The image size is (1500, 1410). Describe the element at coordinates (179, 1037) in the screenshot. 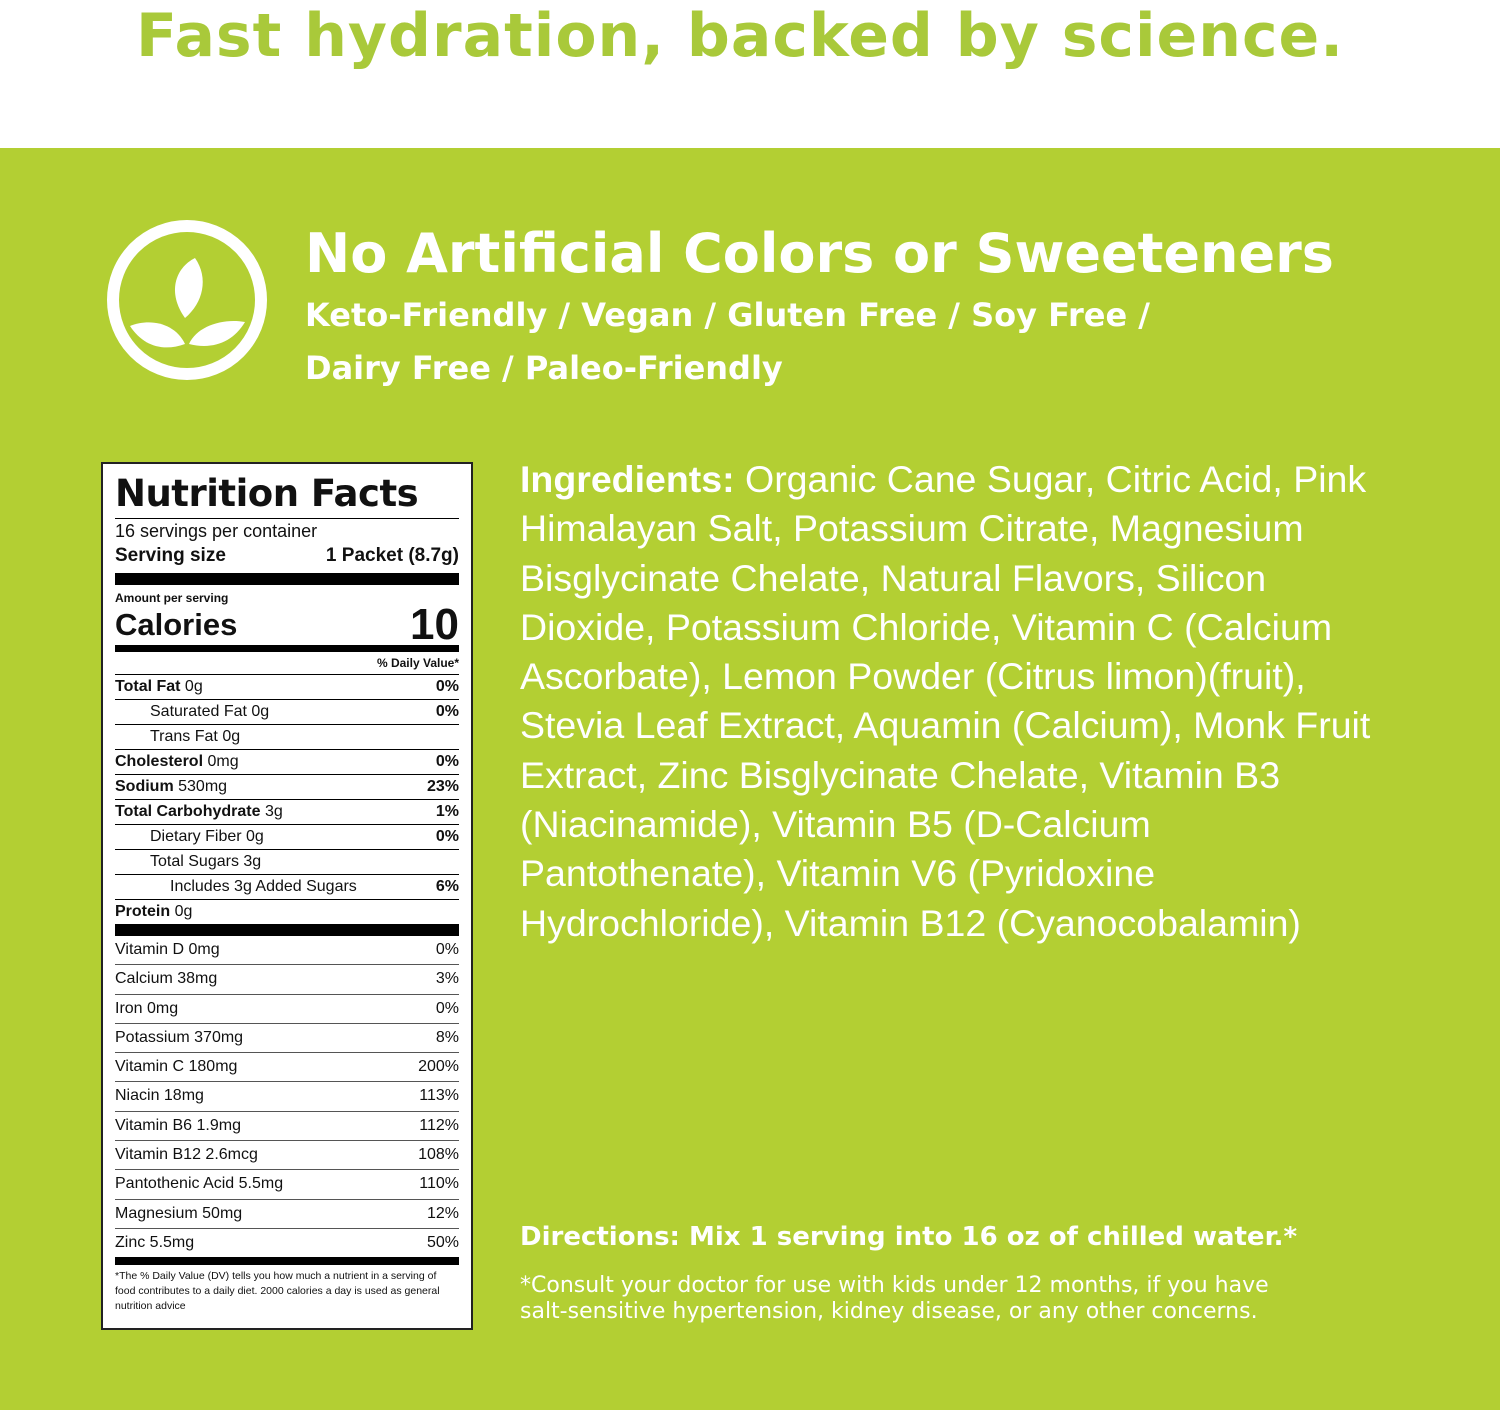

I see `vitamin-name: Potassium 370mg` at that location.